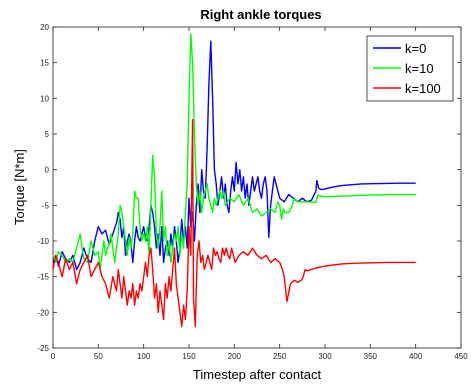  I want to click on y-tick-label: -10, so click(43, 241).